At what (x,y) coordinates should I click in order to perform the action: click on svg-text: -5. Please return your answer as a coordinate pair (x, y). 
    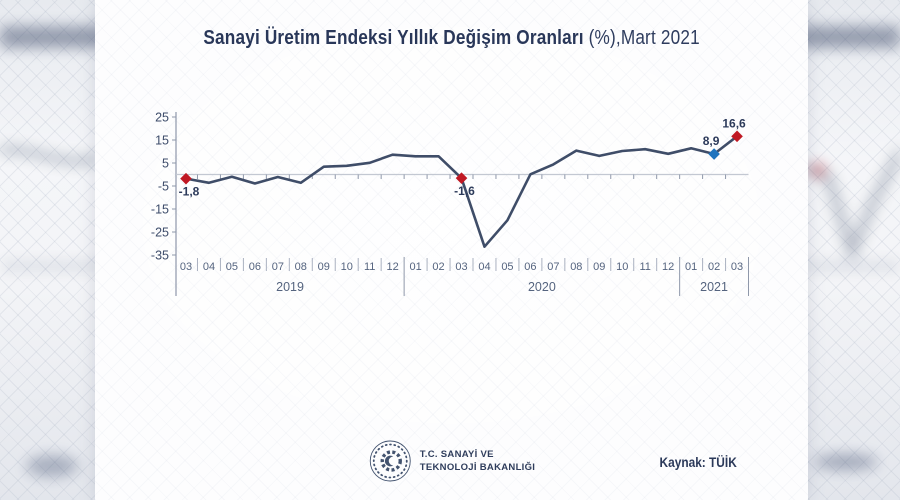
    Looking at the image, I should click on (163, 187).